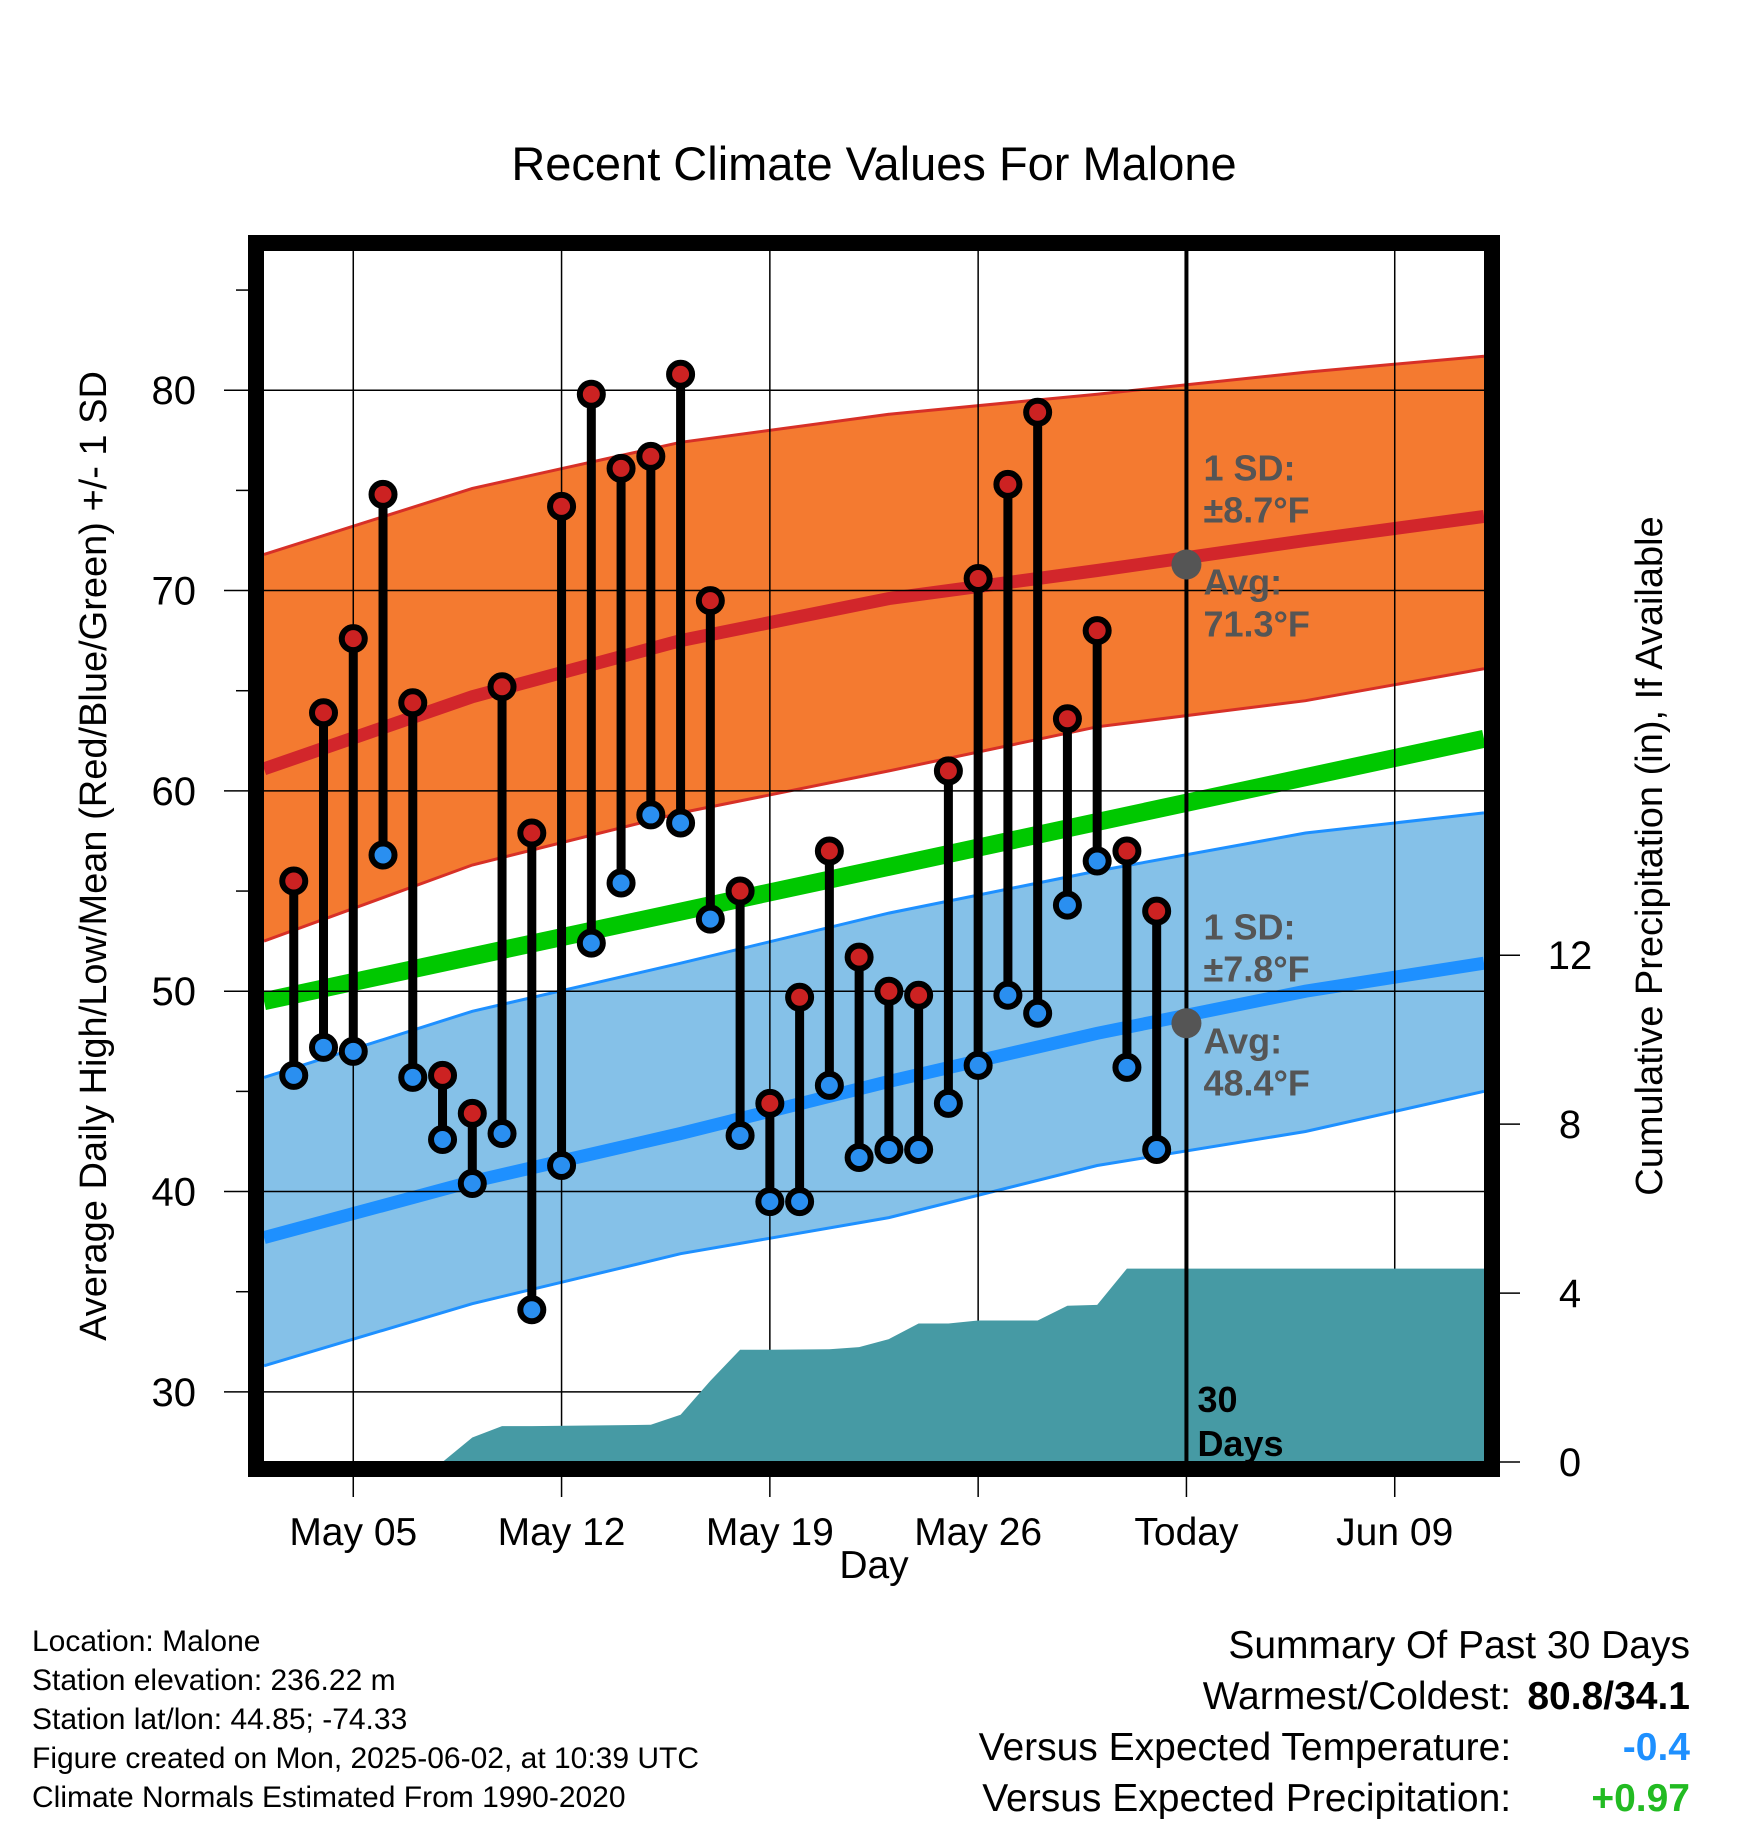 Image resolution: width=1748 pixels, height=1828 pixels. I want to click on avg-value: 48.4°F, so click(1256, 1082).